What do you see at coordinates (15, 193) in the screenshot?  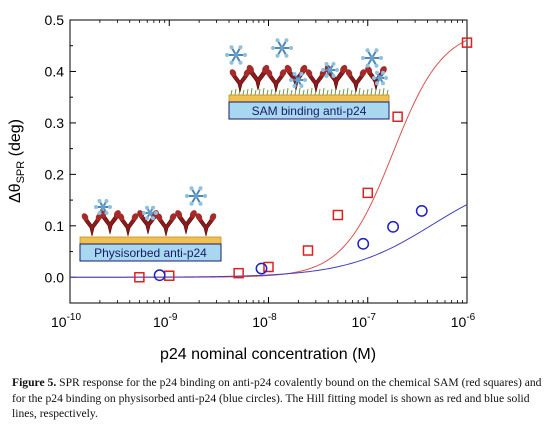 I see `y-axis-label-main: Δθ` at bounding box center [15, 193].